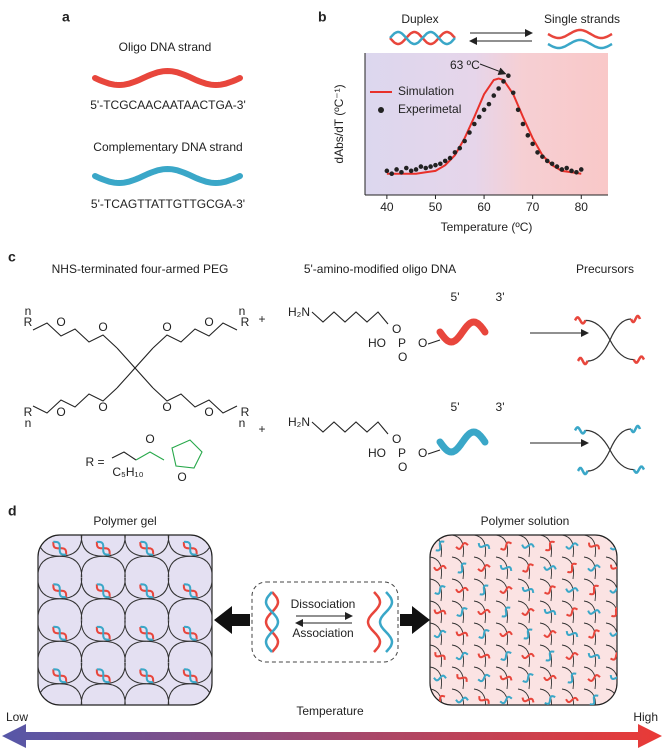  I want to click on panel-label: b, so click(322, 17).